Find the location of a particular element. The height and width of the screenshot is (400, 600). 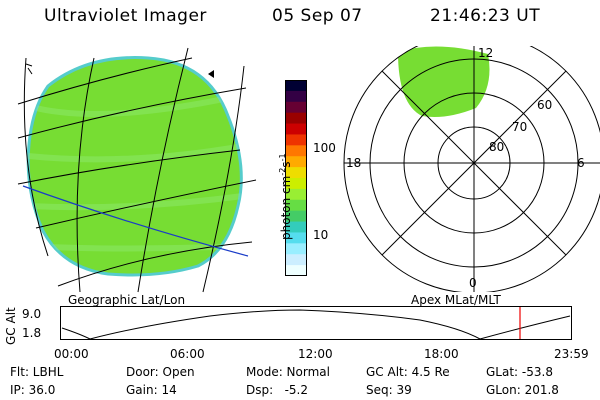

colorbar-tick-100: 100 is located at coordinates (324, 148).